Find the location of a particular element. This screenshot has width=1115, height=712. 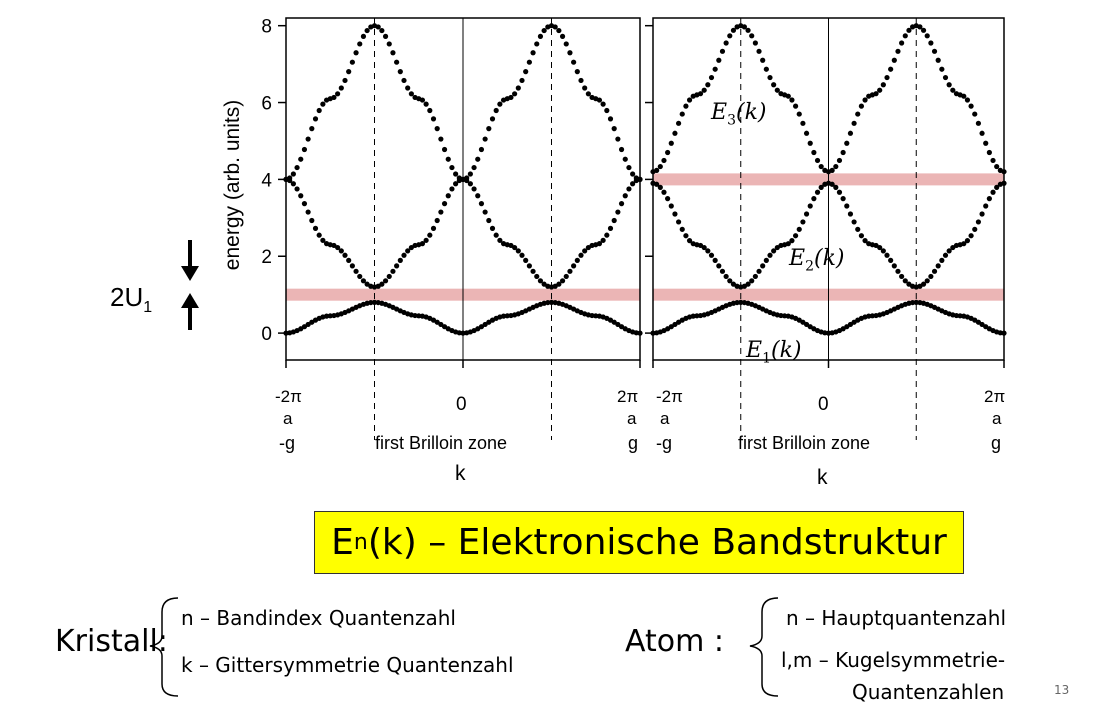

right-xtick-pos-bottom: a is located at coordinates (997, 418).